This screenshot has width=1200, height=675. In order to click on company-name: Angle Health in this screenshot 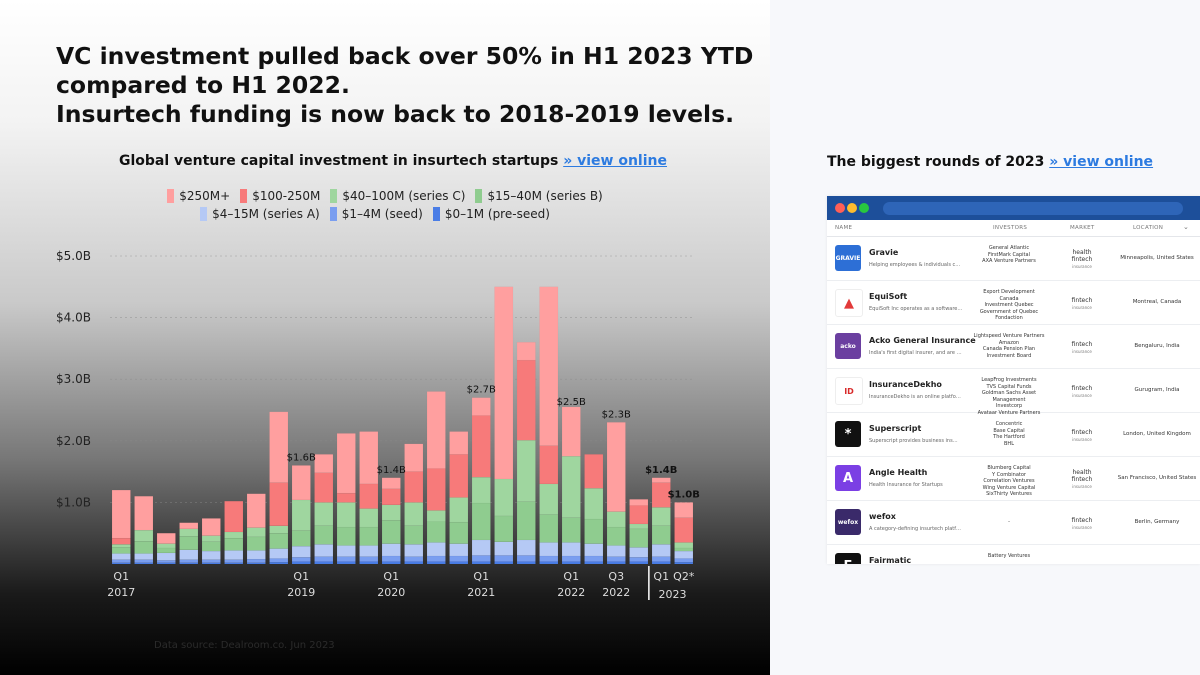, I will do `click(898, 472)`.